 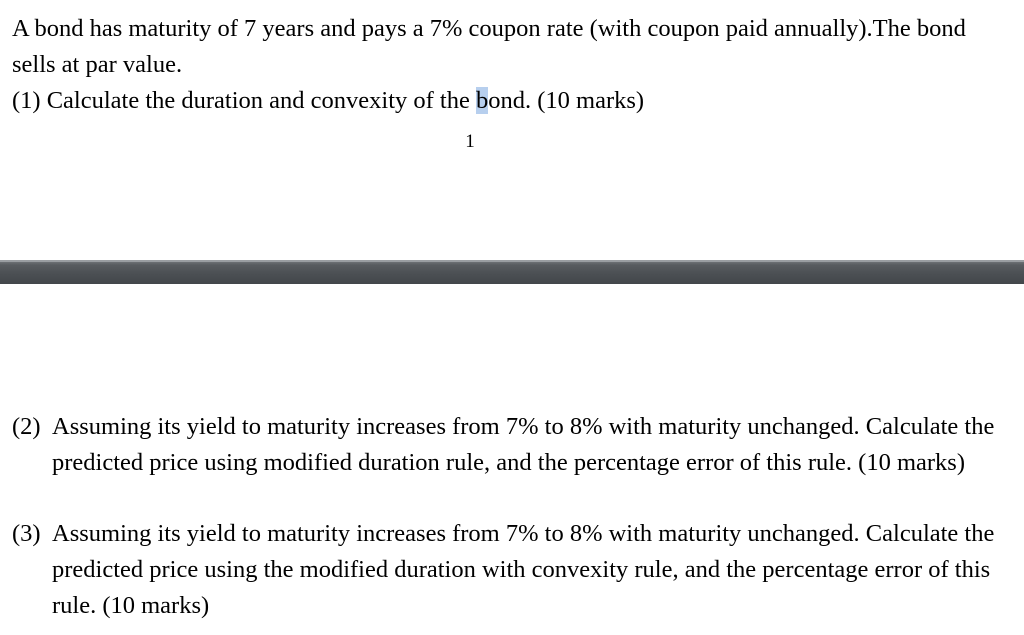 What do you see at coordinates (512, 272) in the screenshot?
I see `page-separator` at bounding box center [512, 272].